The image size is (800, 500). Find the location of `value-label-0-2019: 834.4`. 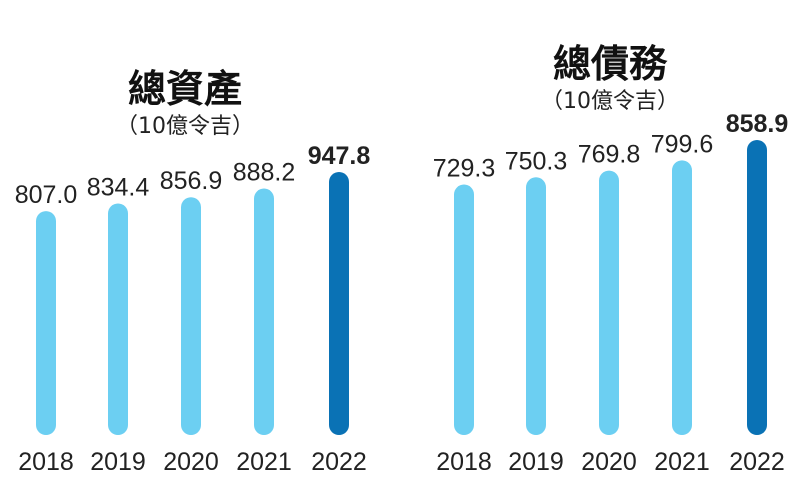

value-label-0-2019: 834.4 is located at coordinates (118, 187).